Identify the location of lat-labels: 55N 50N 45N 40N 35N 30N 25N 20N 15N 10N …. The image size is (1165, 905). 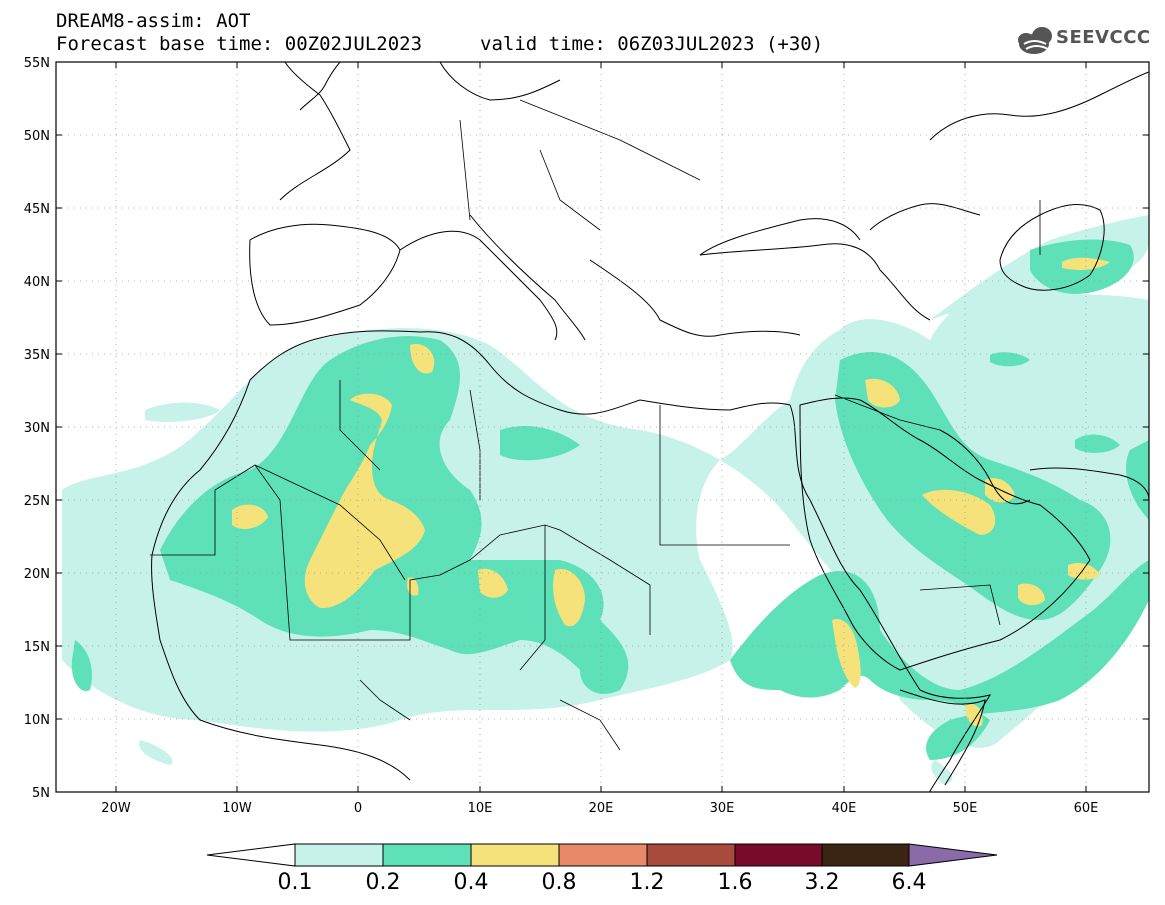
(37, 428).